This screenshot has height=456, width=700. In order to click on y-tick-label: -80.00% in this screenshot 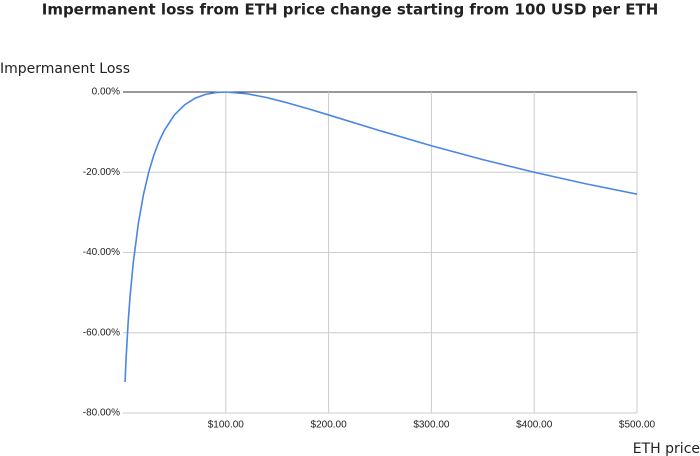, I will do `click(101, 413)`.